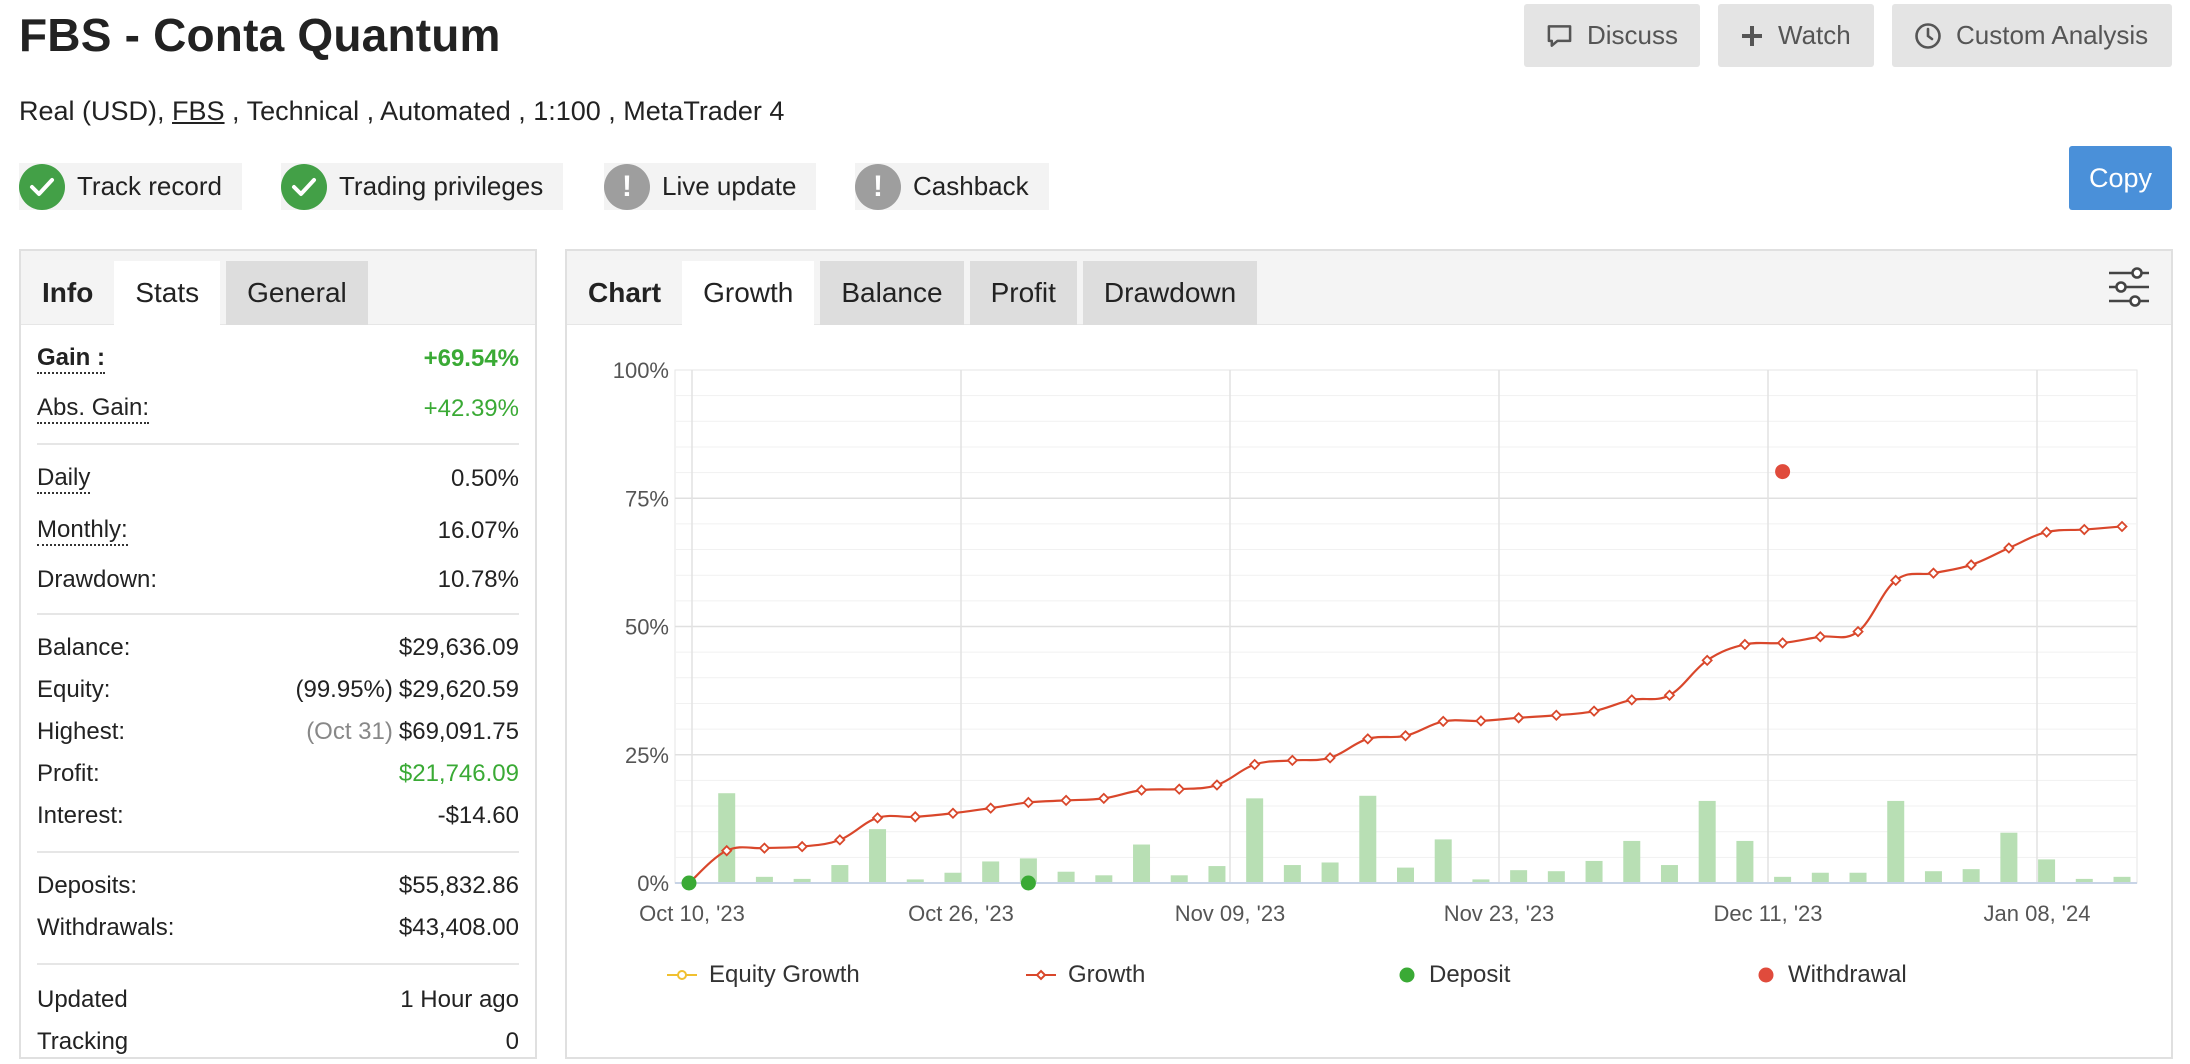  Describe the element at coordinates (682, 975) in the screenshot. I see `equity-line-icon` at that location.